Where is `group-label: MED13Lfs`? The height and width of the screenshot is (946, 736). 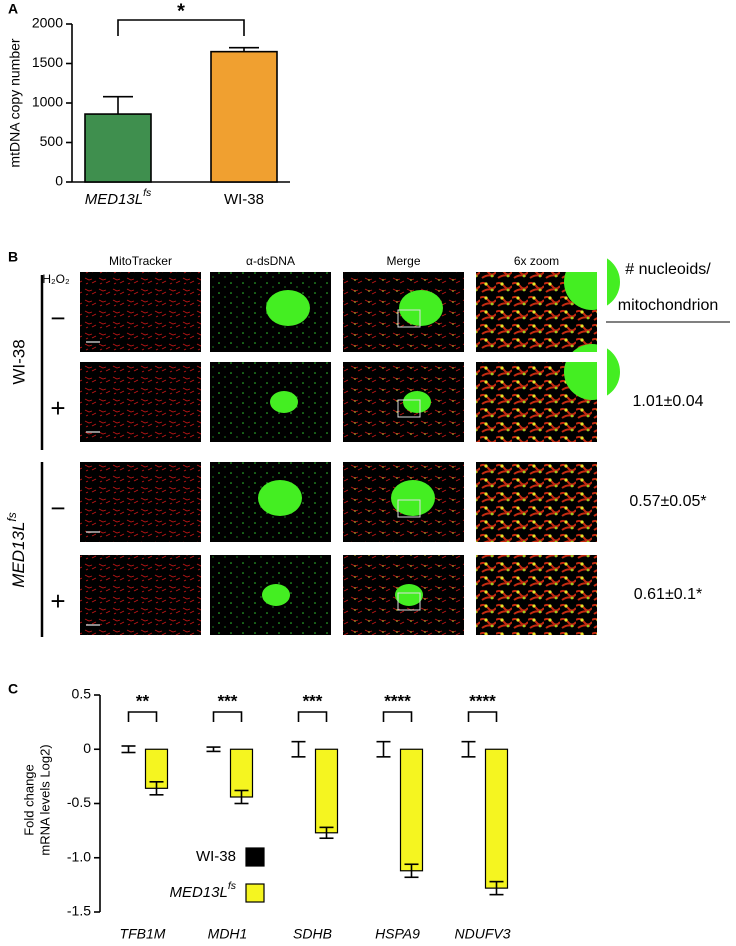 group-label: MED13Lfs is located at coordinates (16, 549).